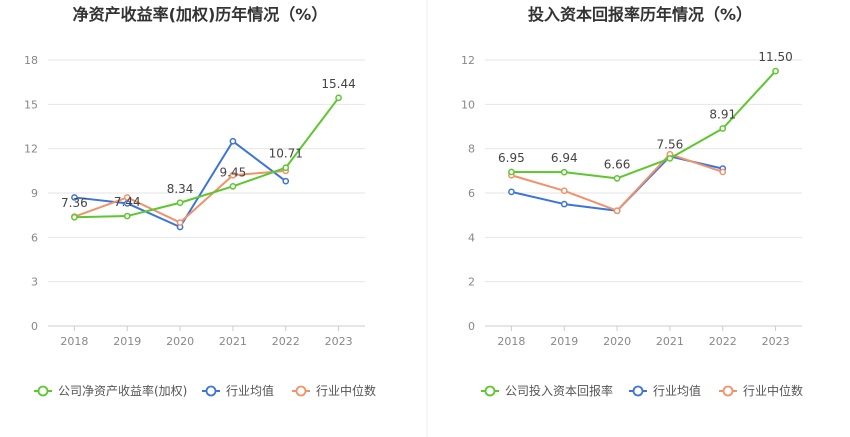  What do you see at coordinates (640, 14) in the screenshot?
I see `chart-title: 投入资本回报率历年情况（%）` at bounding box center [640, 14].